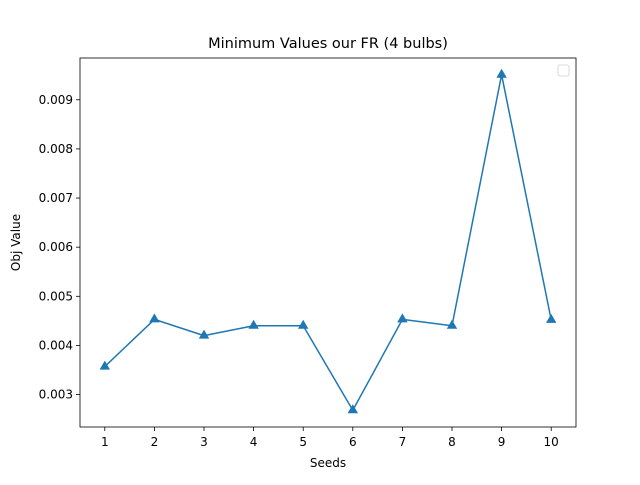 The image size is (640, 485). Describe the element at coordinates (56, 149) in the screenshot. I see `y-tick-label: 0.008` at that location.